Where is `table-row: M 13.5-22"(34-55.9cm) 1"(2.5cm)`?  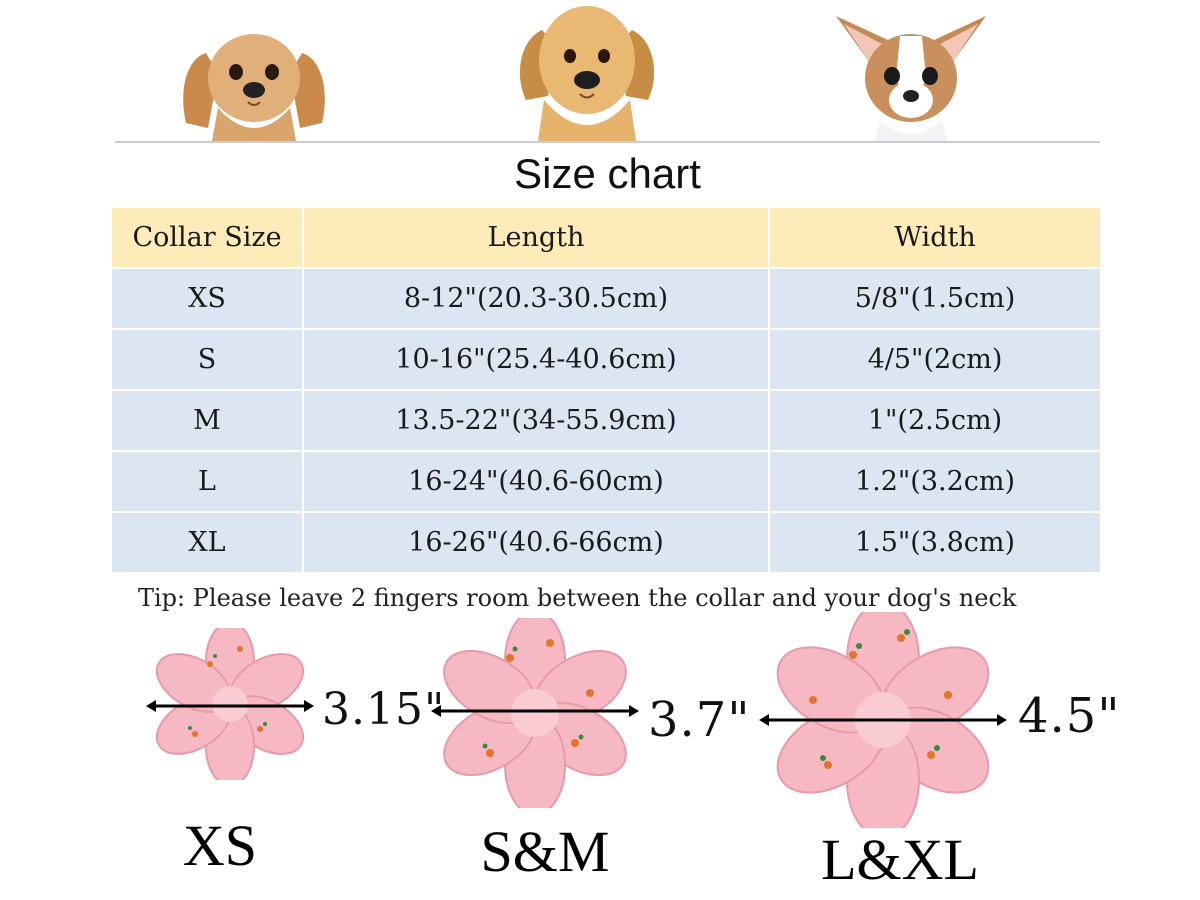
table-row: M 13.5-22"(34-55.9cm) 1"(2.5cm) is located at coordinates (606, 420).